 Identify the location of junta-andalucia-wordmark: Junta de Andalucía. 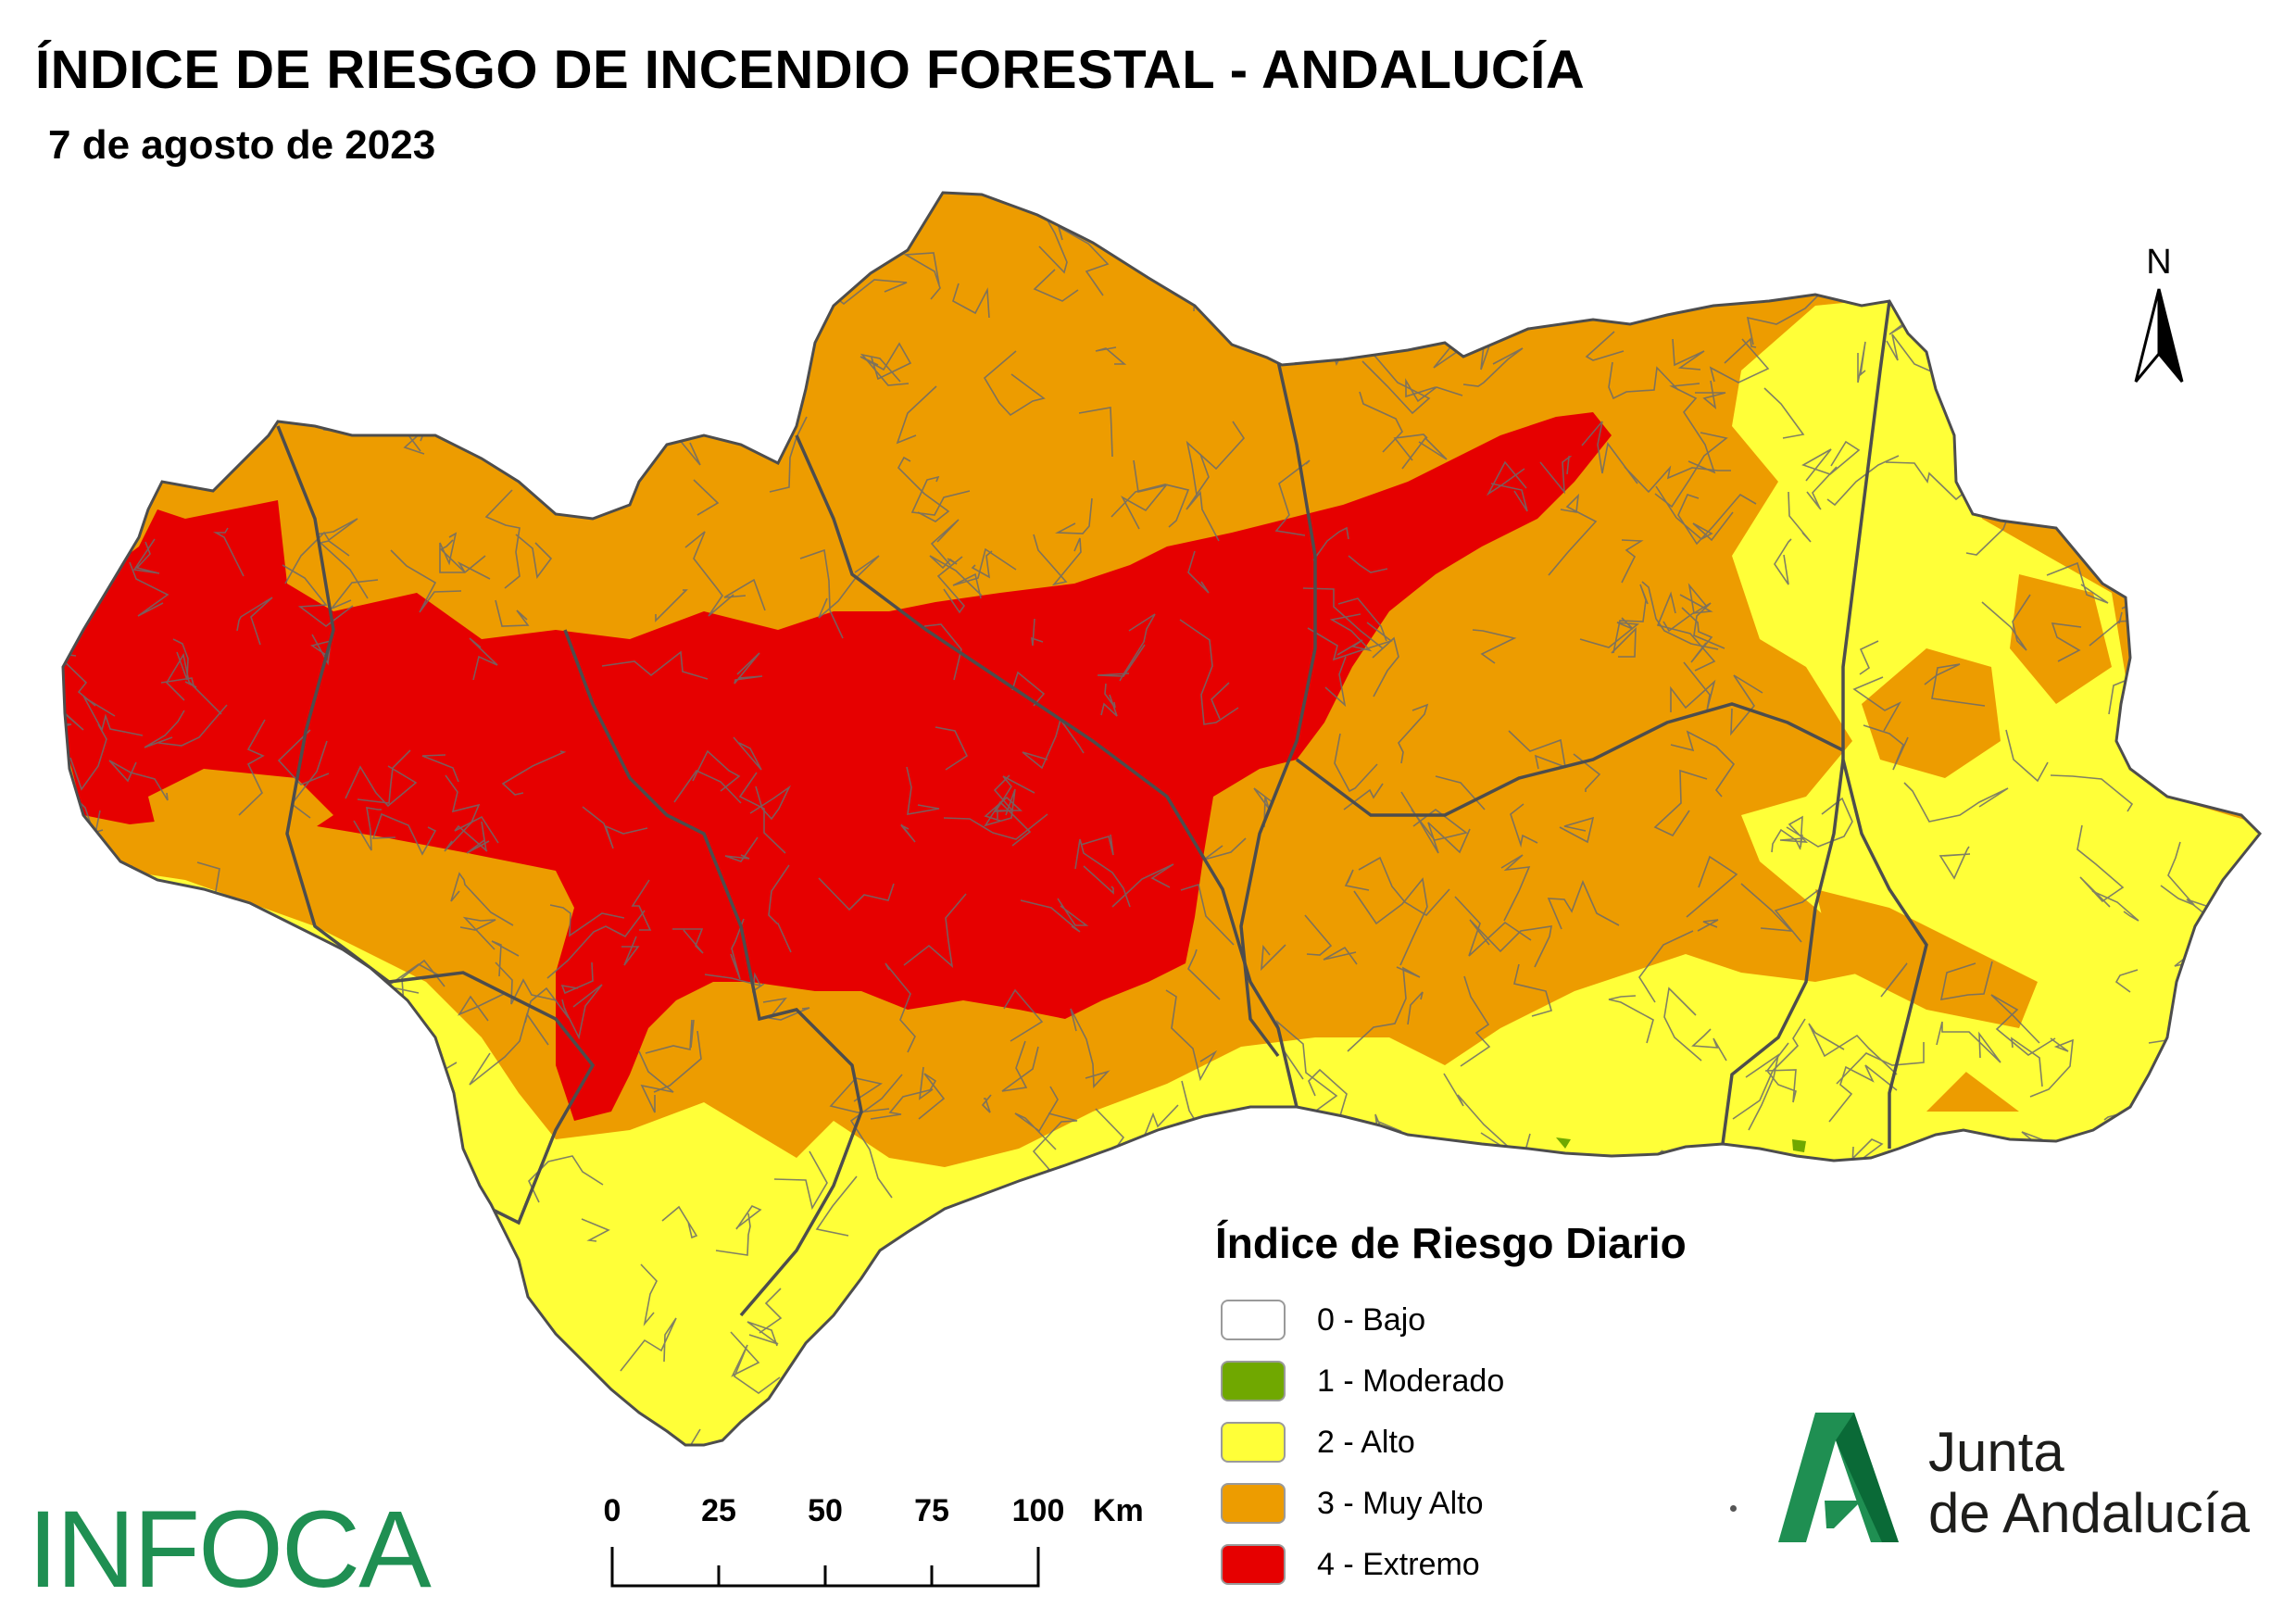
(2089, 1483).